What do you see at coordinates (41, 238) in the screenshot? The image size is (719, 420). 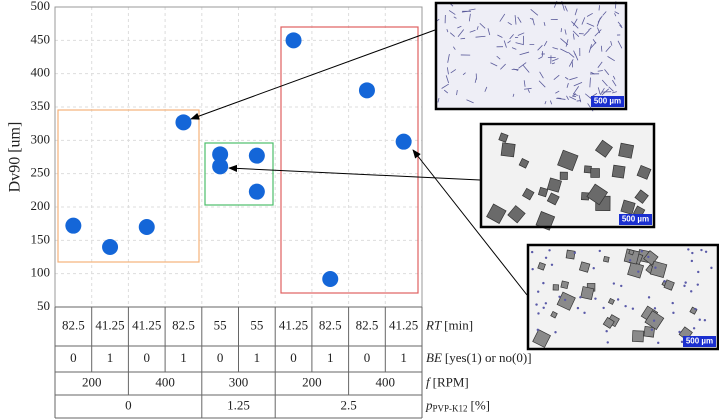 I see `y-tick-label: 150` at bounding box center [41, 238].